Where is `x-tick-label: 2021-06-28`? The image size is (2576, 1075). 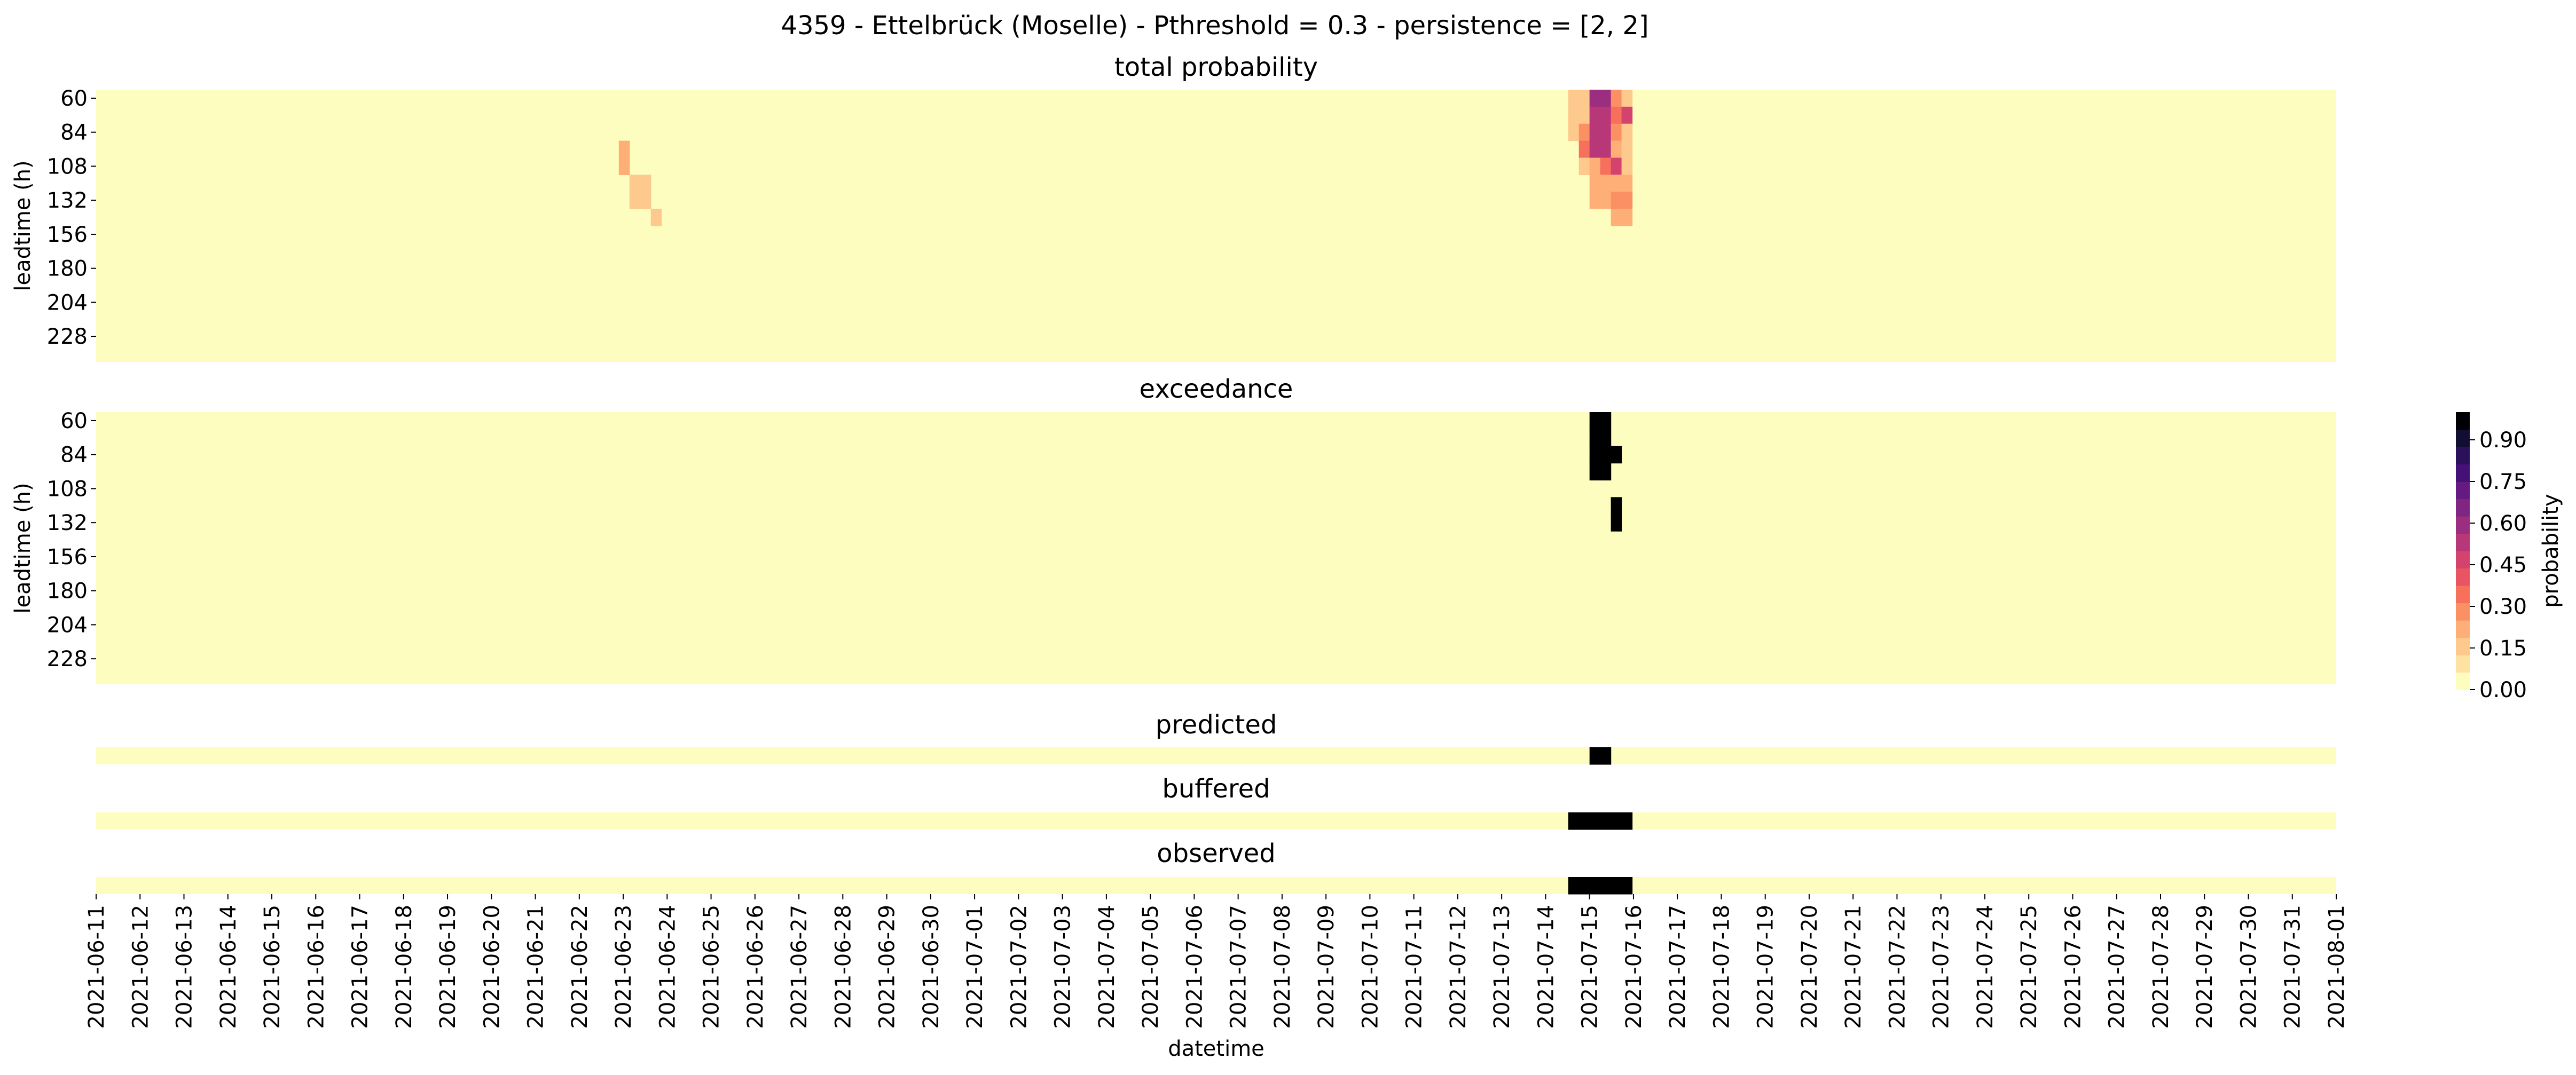
x-tick-label: 2021-06-28 is located at coordinates (843, 967).